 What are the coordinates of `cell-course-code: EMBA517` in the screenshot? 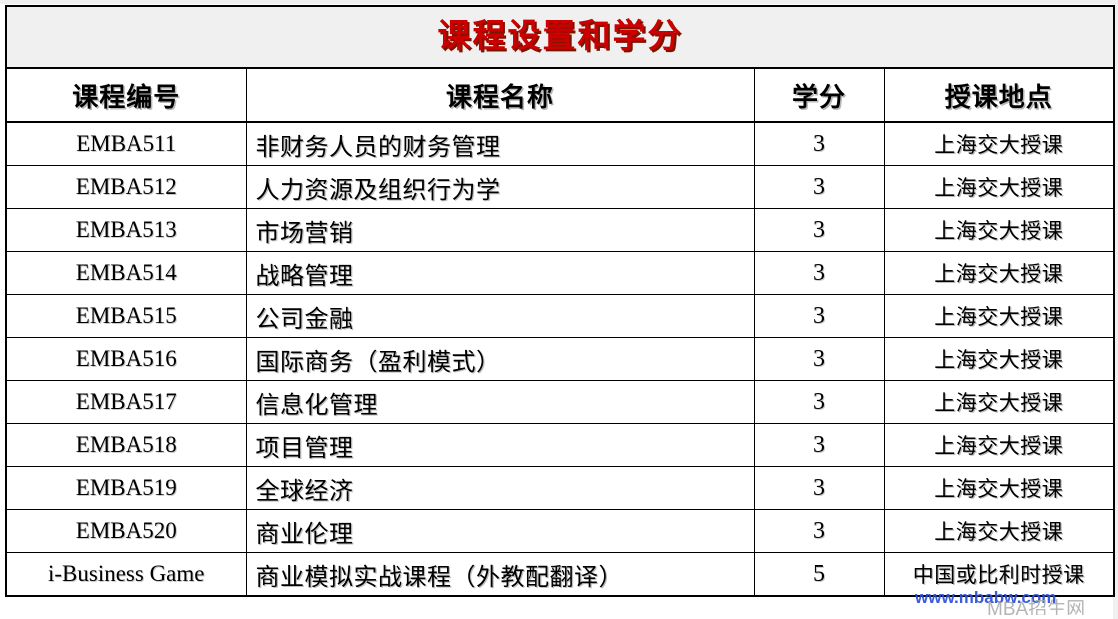 It's located at (126, 402).